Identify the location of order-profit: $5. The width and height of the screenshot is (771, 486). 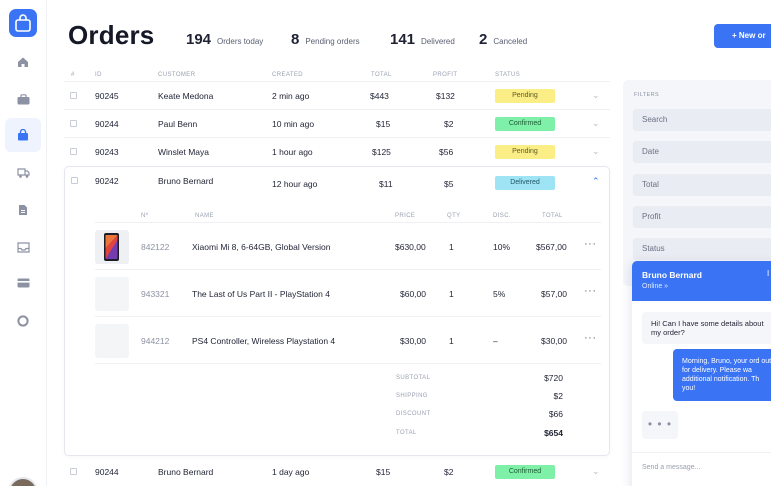
(449, 184).